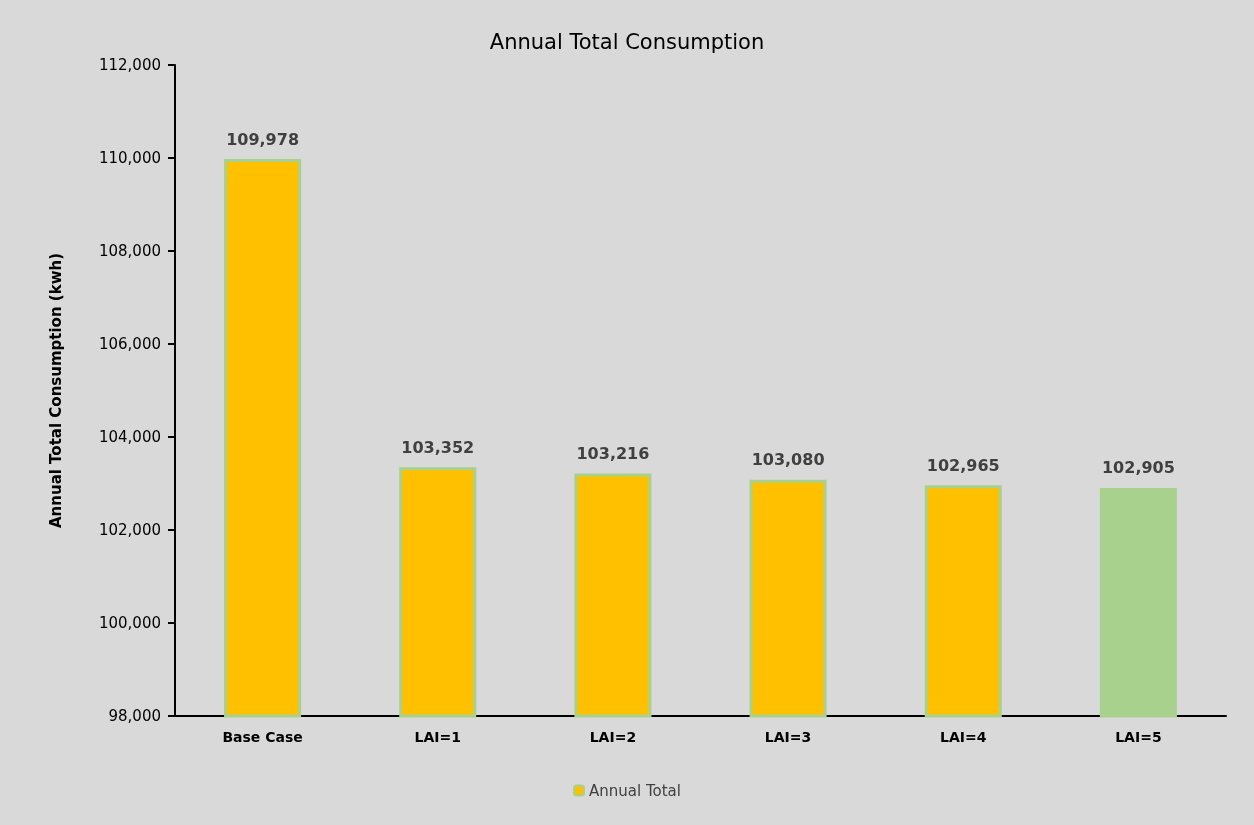  I want to click on x-tick-label: Base Case, so click(262, 737).